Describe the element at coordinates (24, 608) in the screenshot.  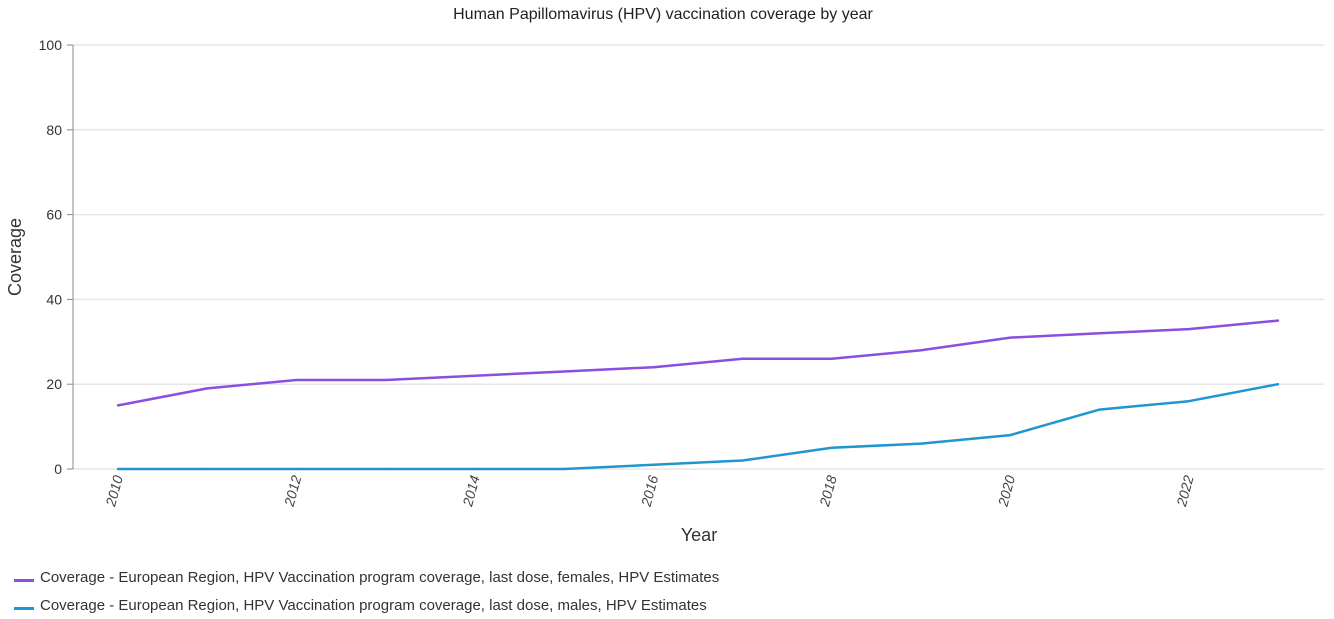
I see `legend-swatch-males` at that location.